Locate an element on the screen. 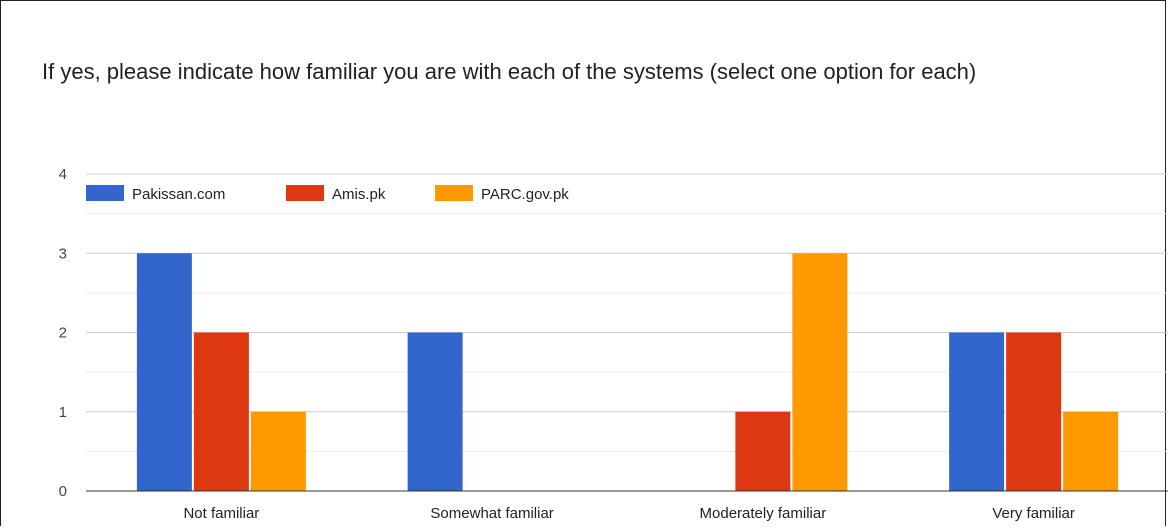  y-tick-label: 1 is located at coordinates (63, 412).